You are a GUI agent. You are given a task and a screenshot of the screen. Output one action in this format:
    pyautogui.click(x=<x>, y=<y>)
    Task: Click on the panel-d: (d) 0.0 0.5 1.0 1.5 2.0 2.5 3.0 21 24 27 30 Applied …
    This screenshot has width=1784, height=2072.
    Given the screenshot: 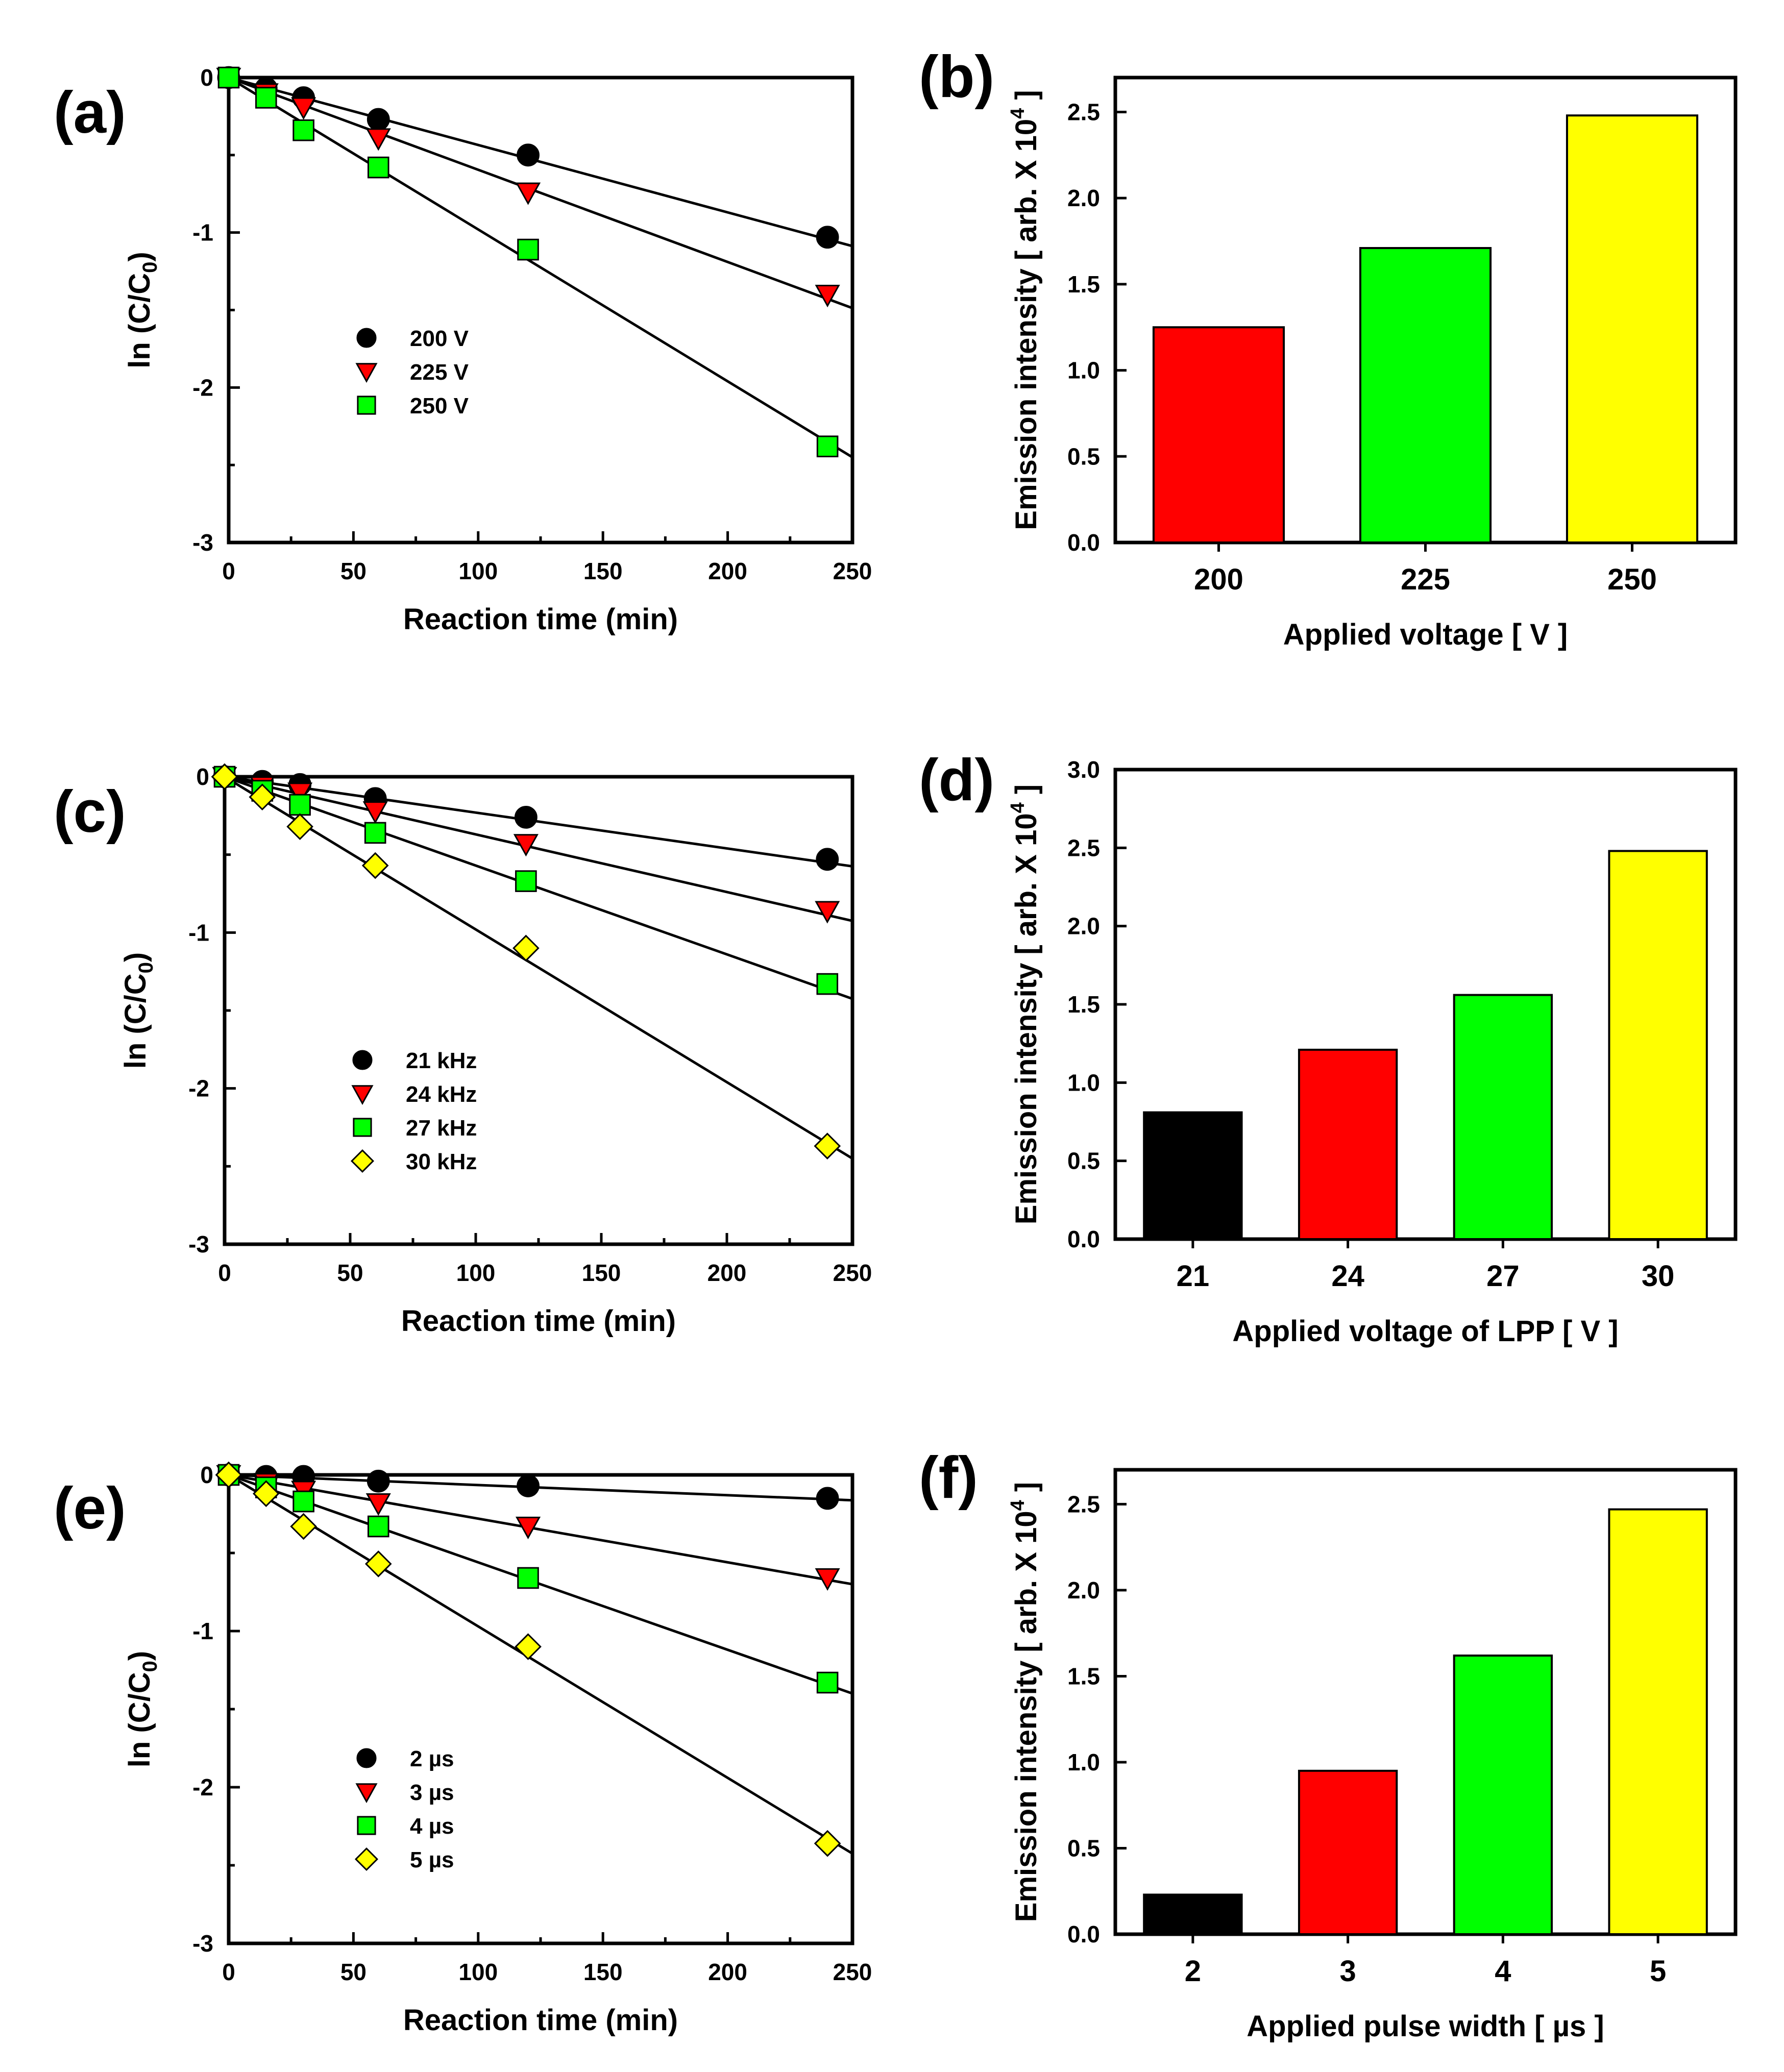 What is the action you would take?
    pyautogui.click(x=1328, y=1047)
    